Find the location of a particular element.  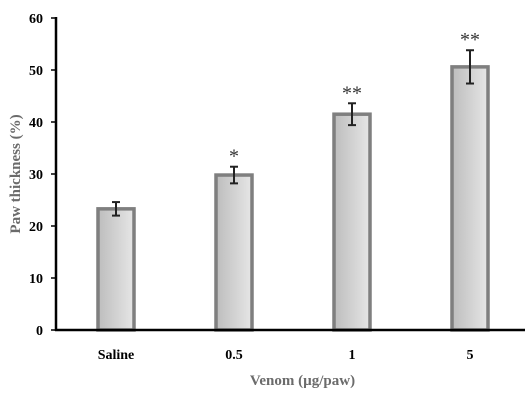

y-tick-label: 60 is located at coordinates (36, 19).